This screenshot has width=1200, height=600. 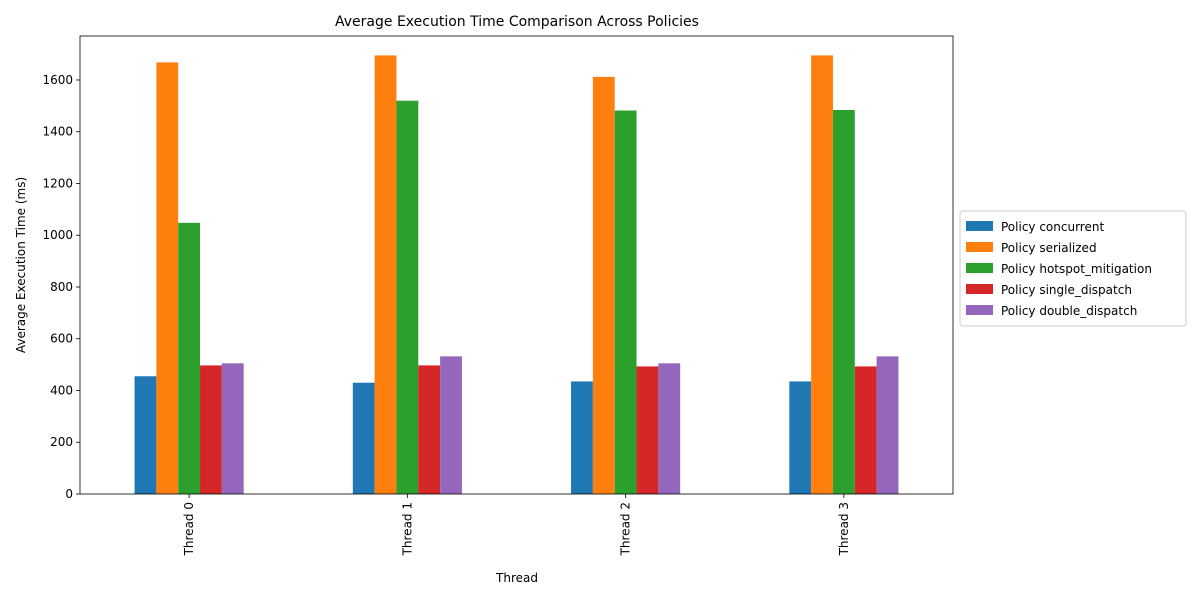 What do you see at coordinates (1066, 290) in the screenshot?
I see `legend-label: Policy single_dispatch` at bounding box center [1066, 290].